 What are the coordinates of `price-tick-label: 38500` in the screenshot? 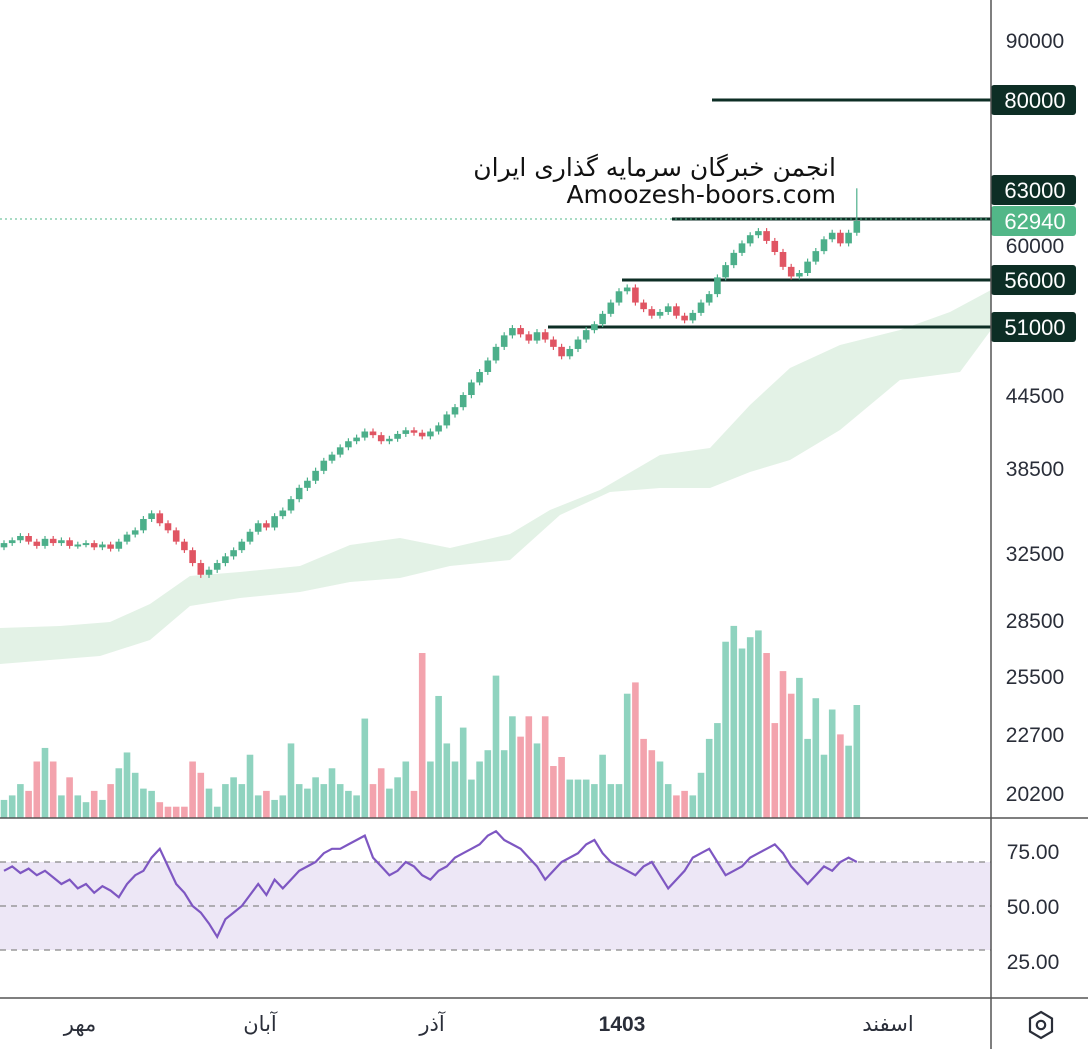 It's located at (1035, 469).